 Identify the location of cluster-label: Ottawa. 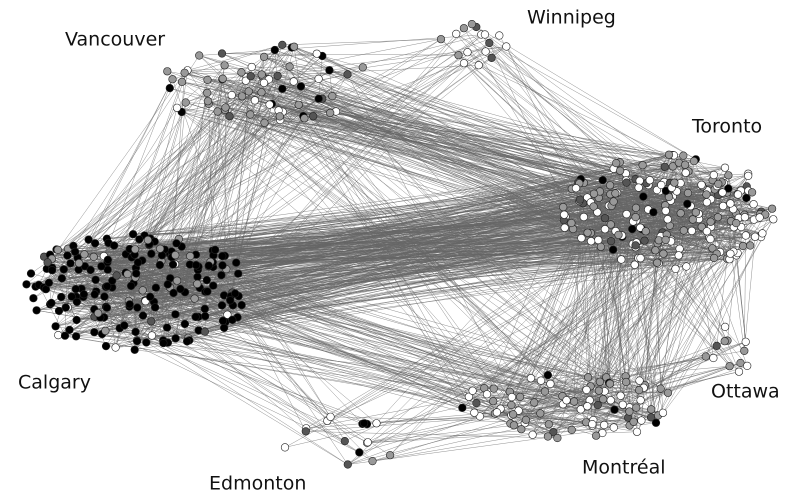
(745, 392).